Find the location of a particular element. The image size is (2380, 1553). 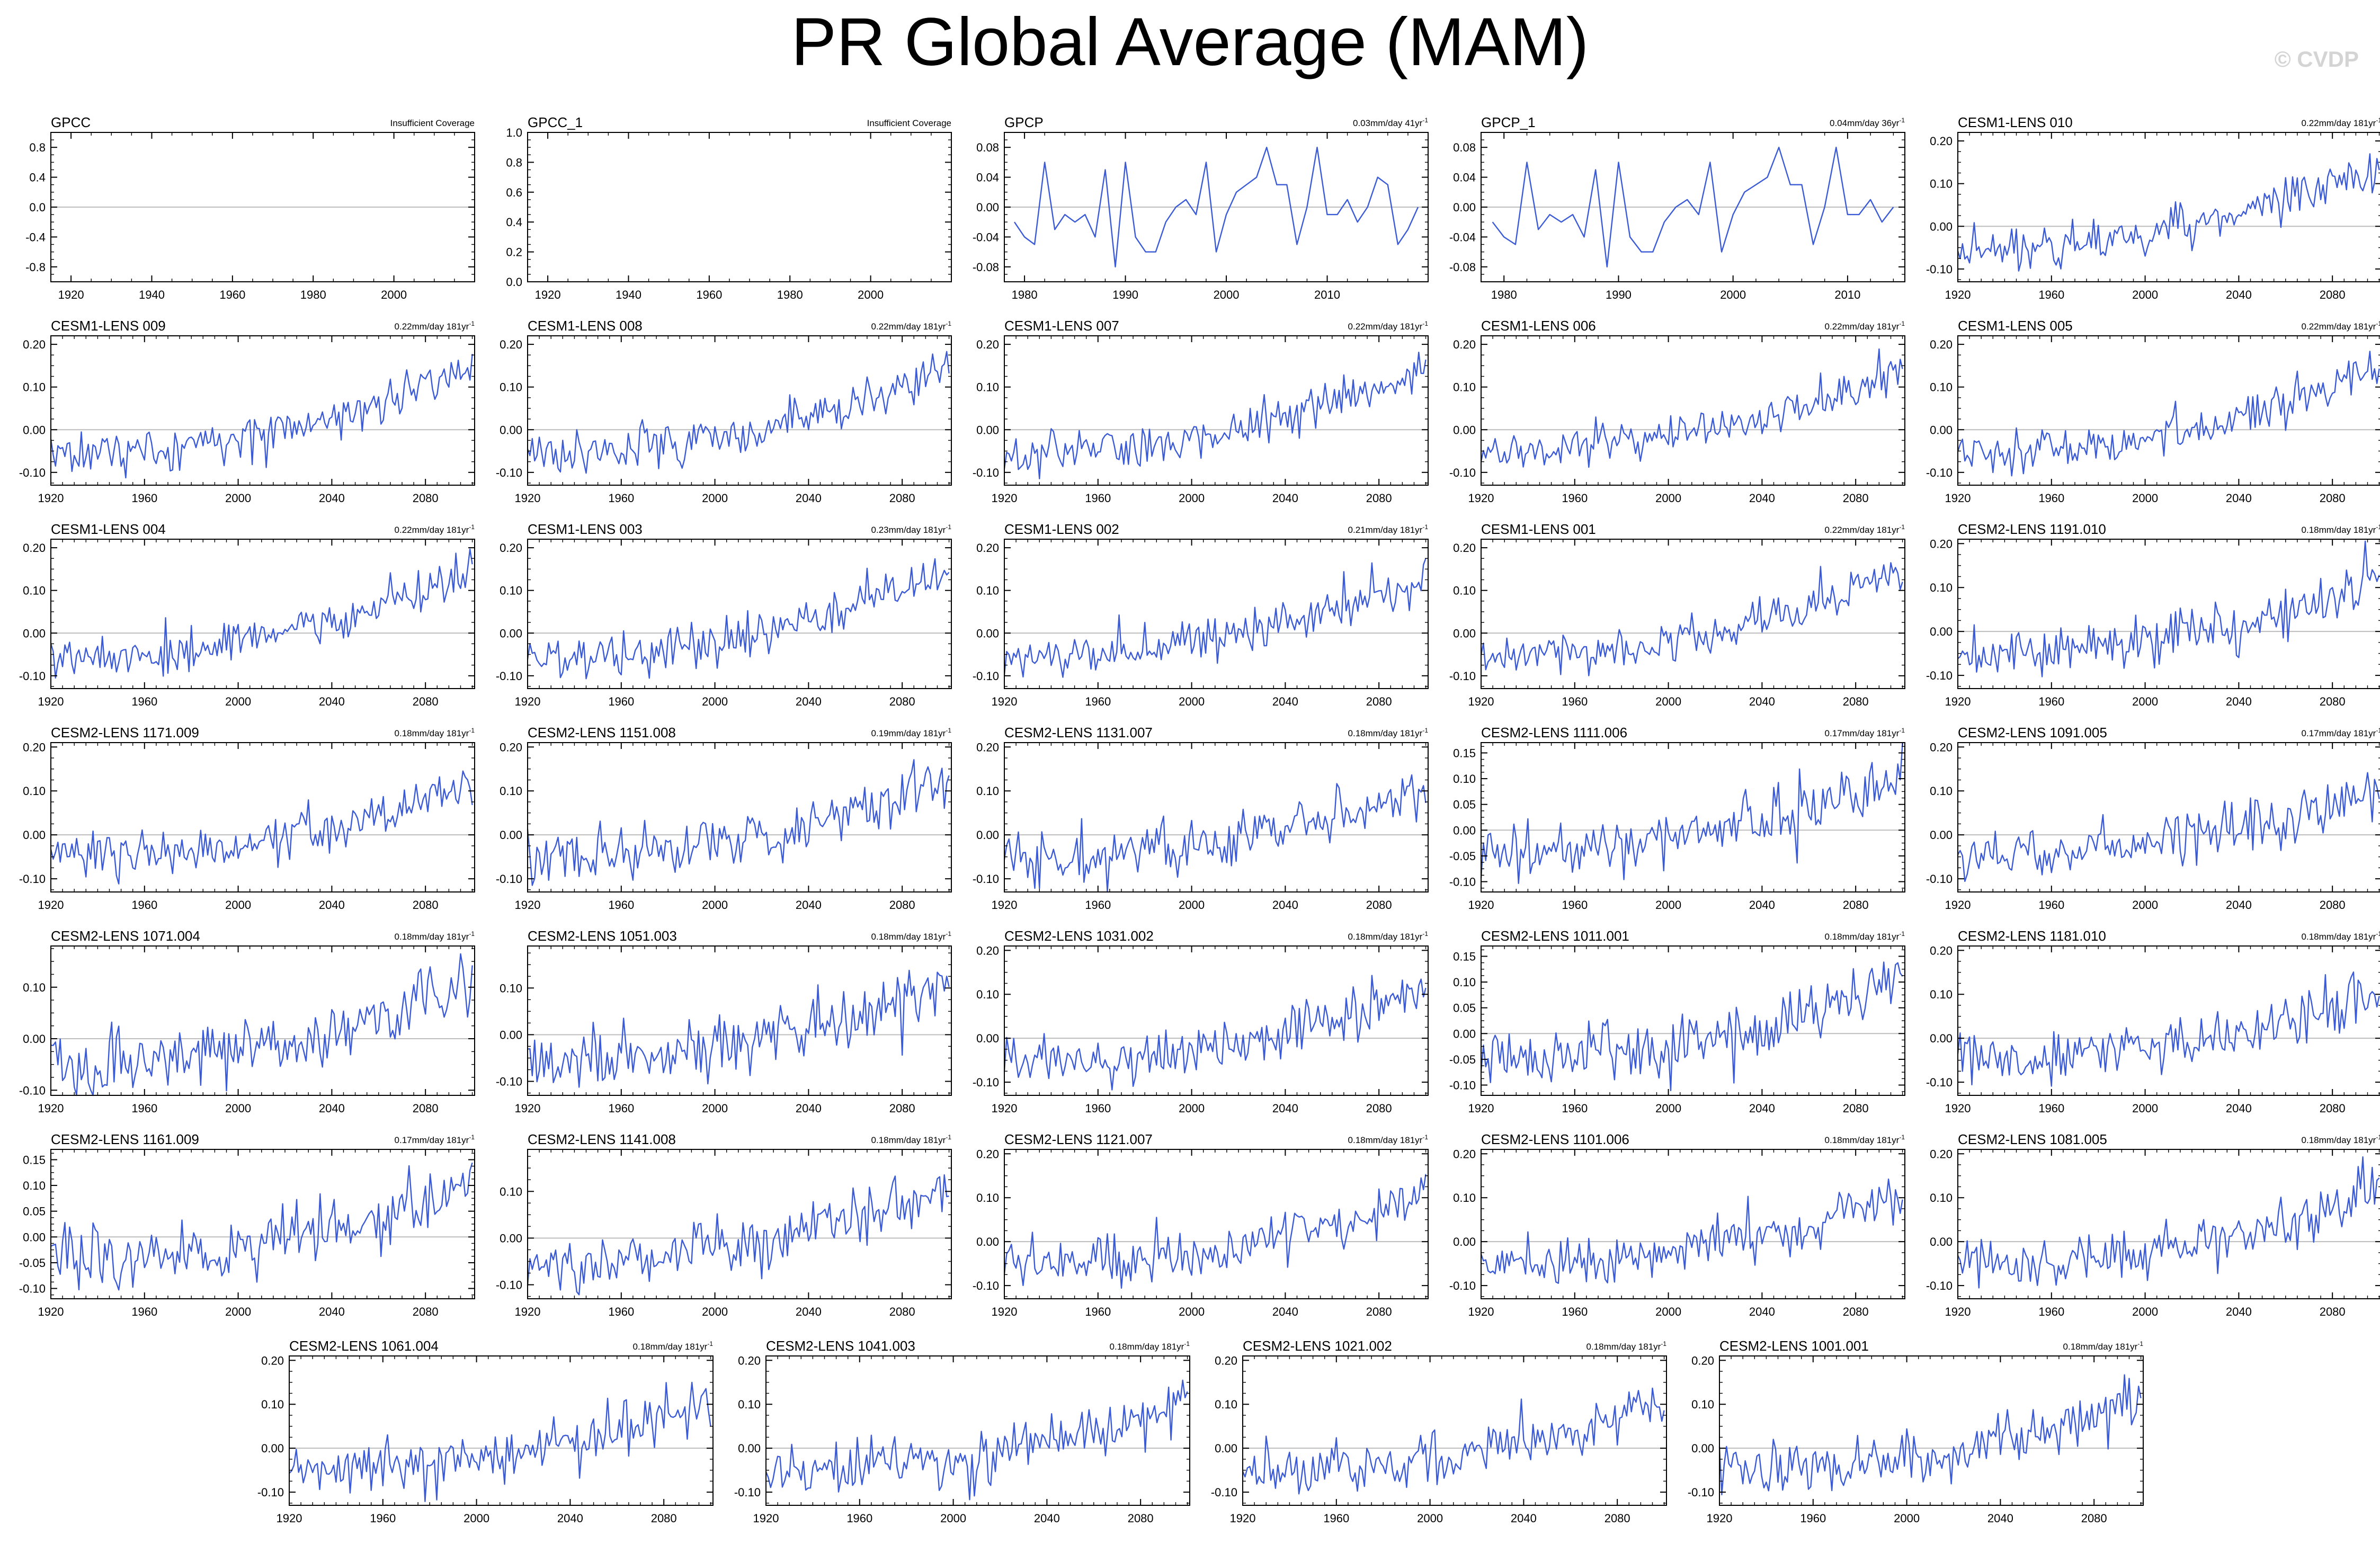

y-tick-label: 0.6 is located at coordinates (514, 192).